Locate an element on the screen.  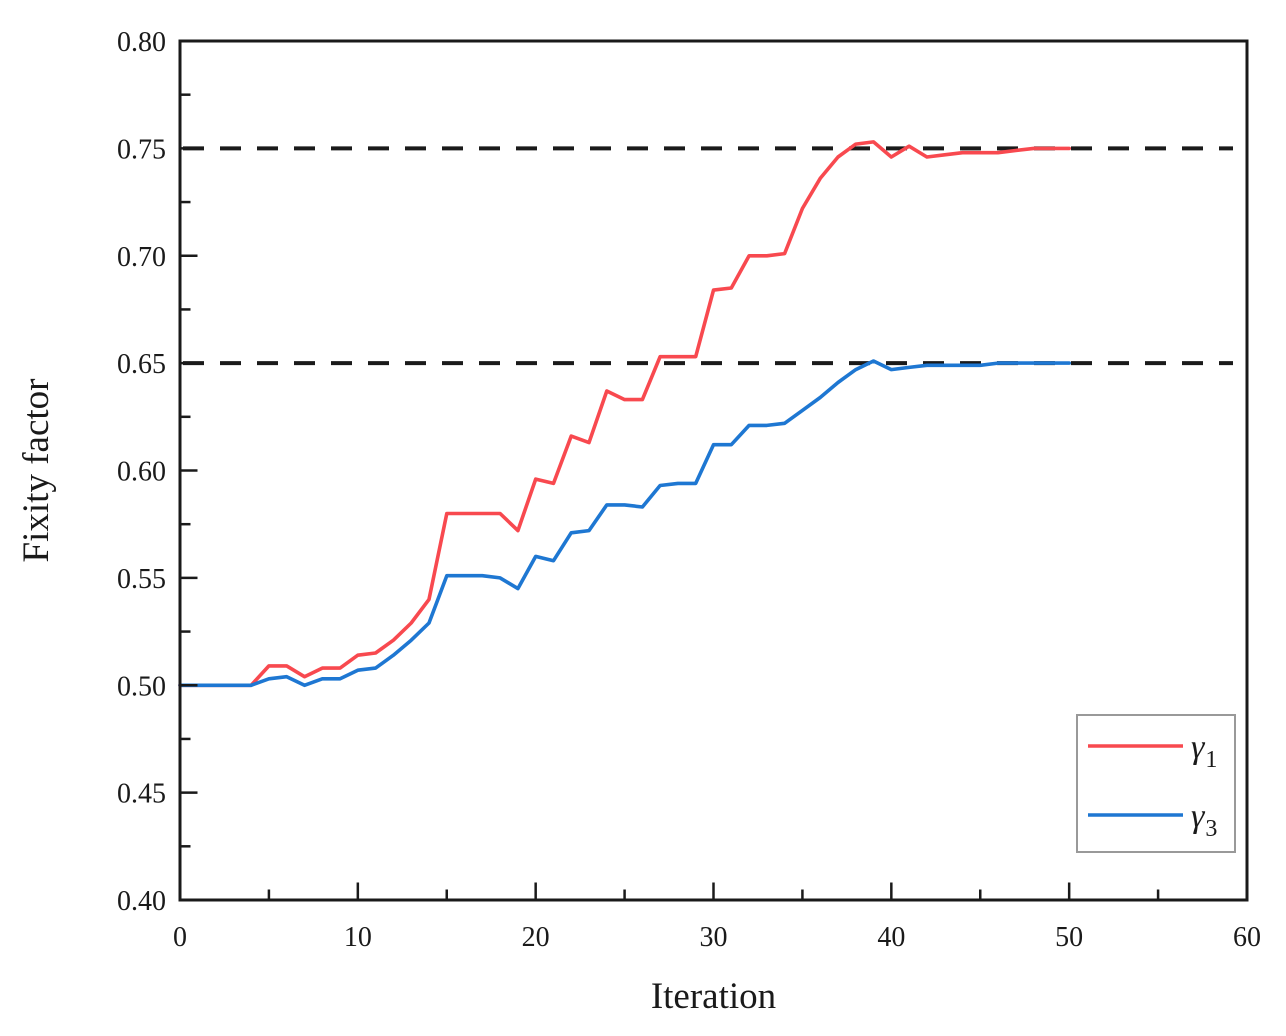
x-tick-label: 60 is located at coordinates (1247, 937).